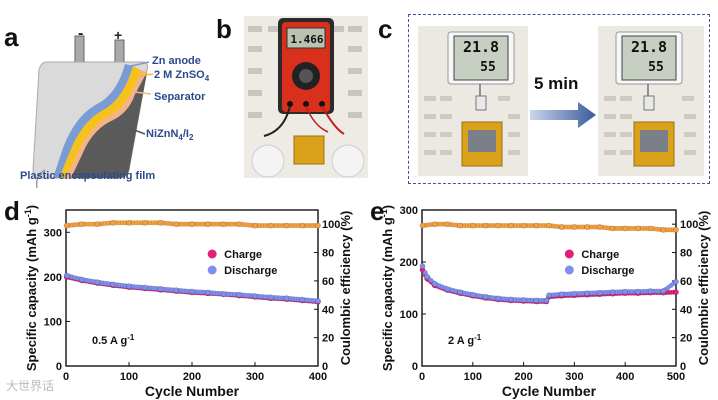  Describe the element at coordinates (409, 211) in the screenshot. I see `y-tick-label: 300` at that location.